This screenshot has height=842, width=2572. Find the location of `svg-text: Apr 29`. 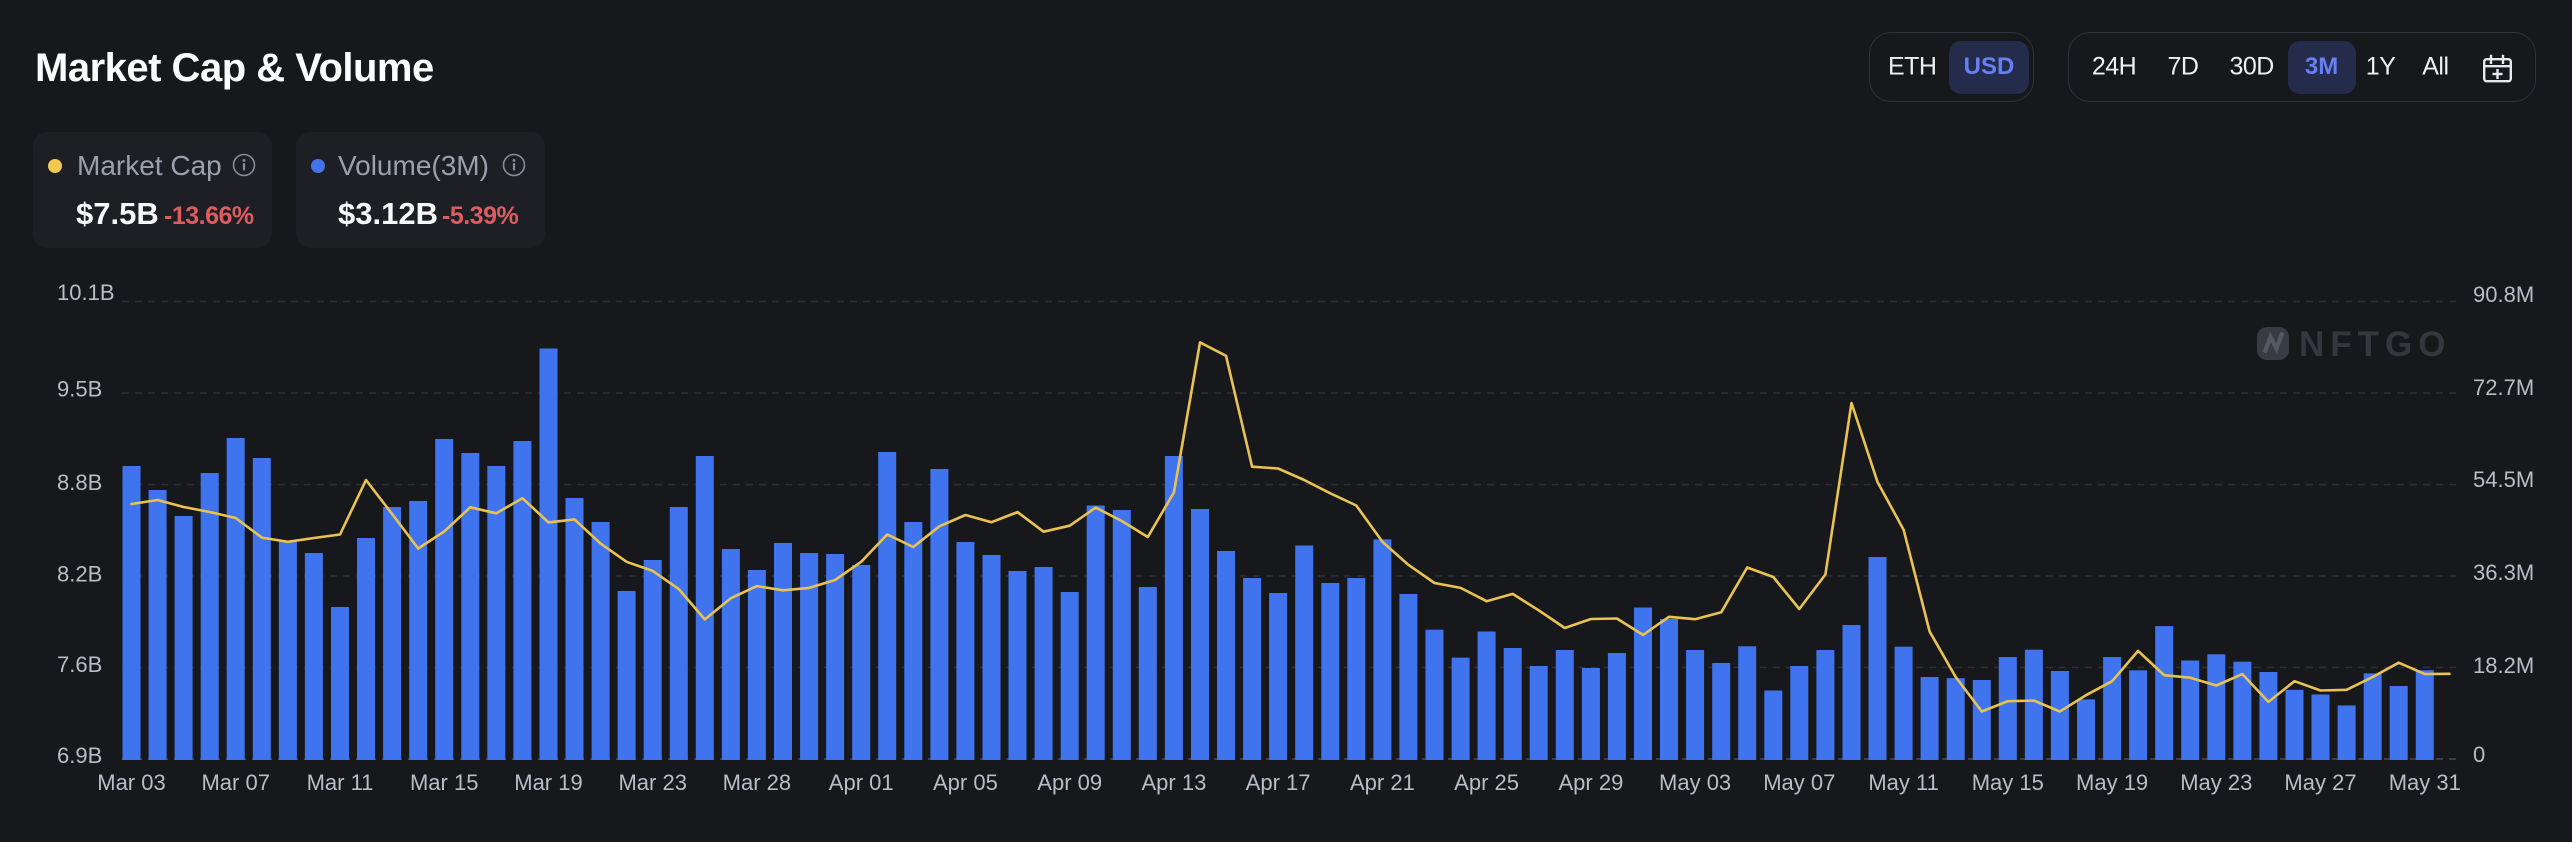

svg-text: Apr 29 is located at coordinates (1590, 782).